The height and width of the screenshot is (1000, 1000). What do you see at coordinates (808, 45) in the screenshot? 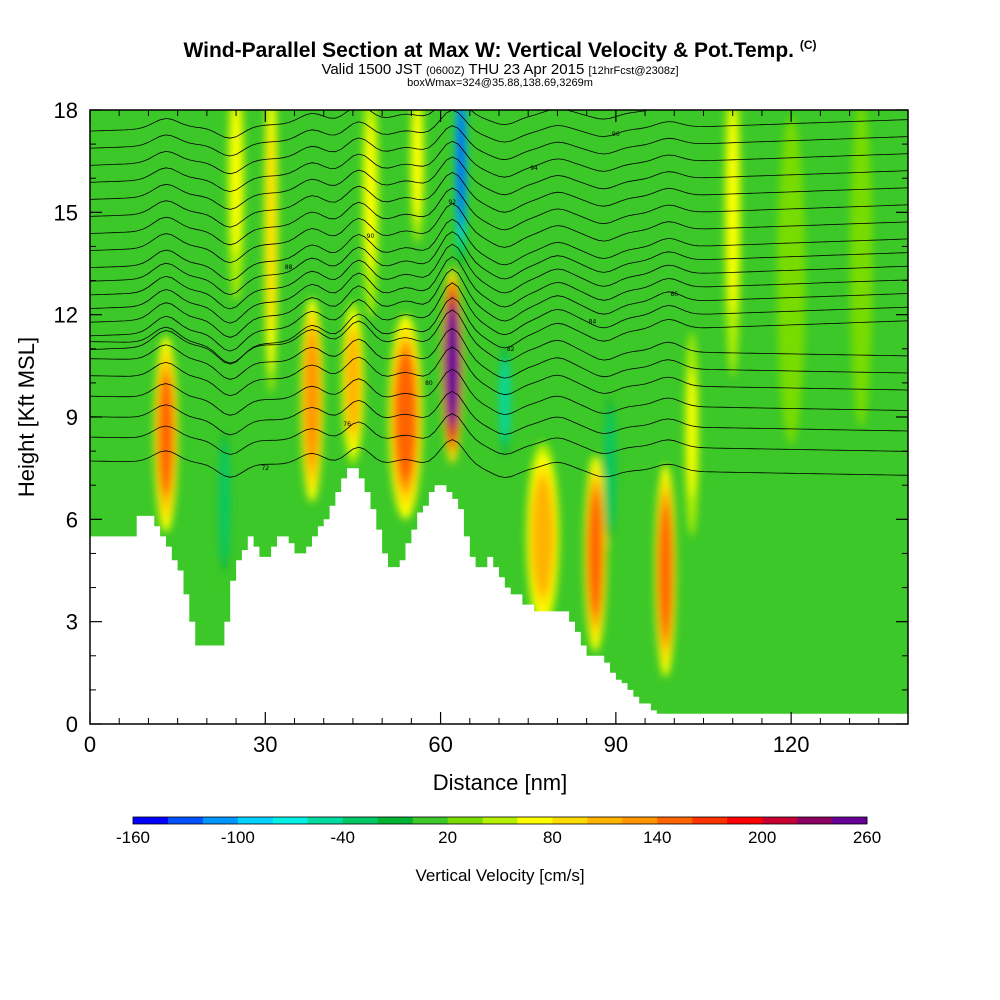
I see `copyright-mark: (C)` at bounding box center [808, 45].